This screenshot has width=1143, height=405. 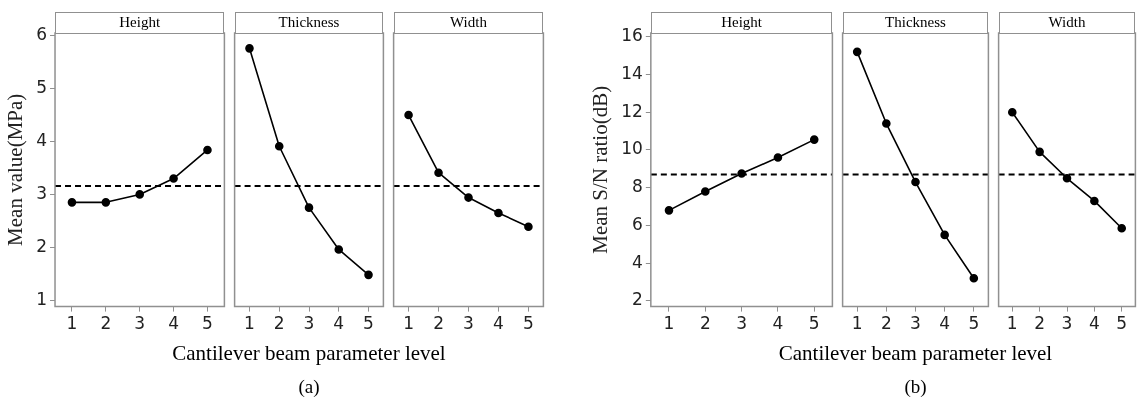 What do you see at coordinates (15, 169) in the screenshot?
I see `y-axis-title: Mean value(MPa)` at bounding box center [15, 169].